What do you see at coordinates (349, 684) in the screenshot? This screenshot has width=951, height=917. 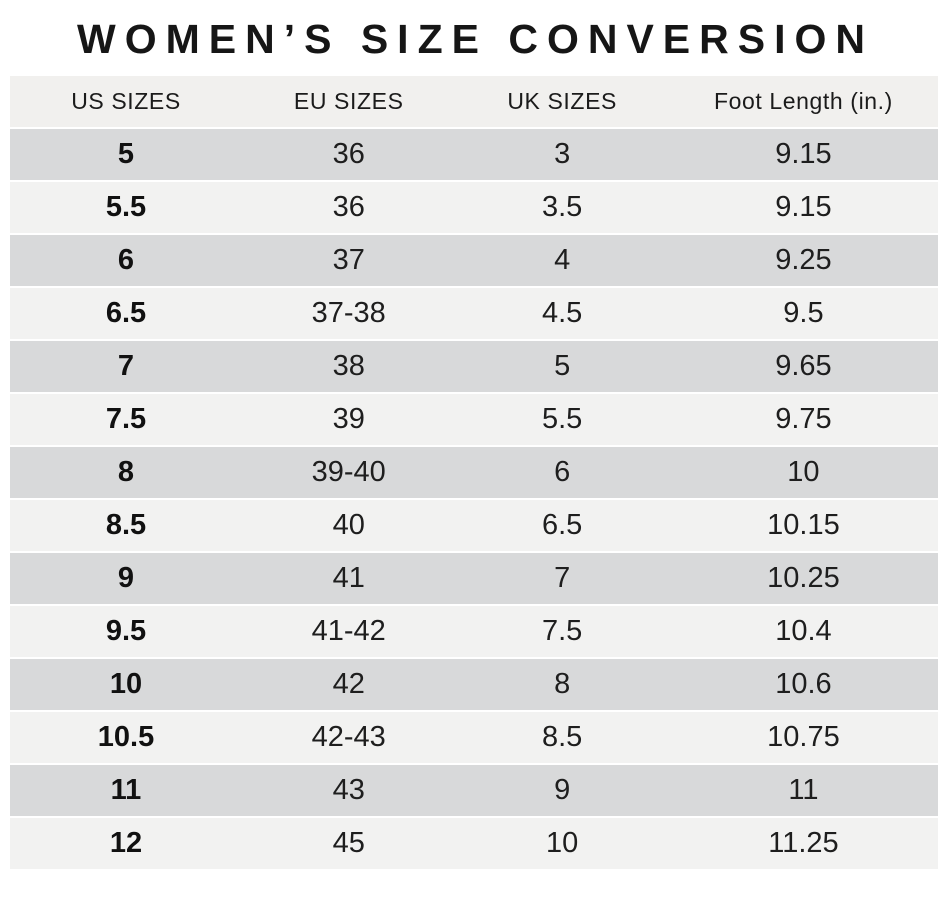 I see `table-cell: 42` at bounding box center [349, 684].